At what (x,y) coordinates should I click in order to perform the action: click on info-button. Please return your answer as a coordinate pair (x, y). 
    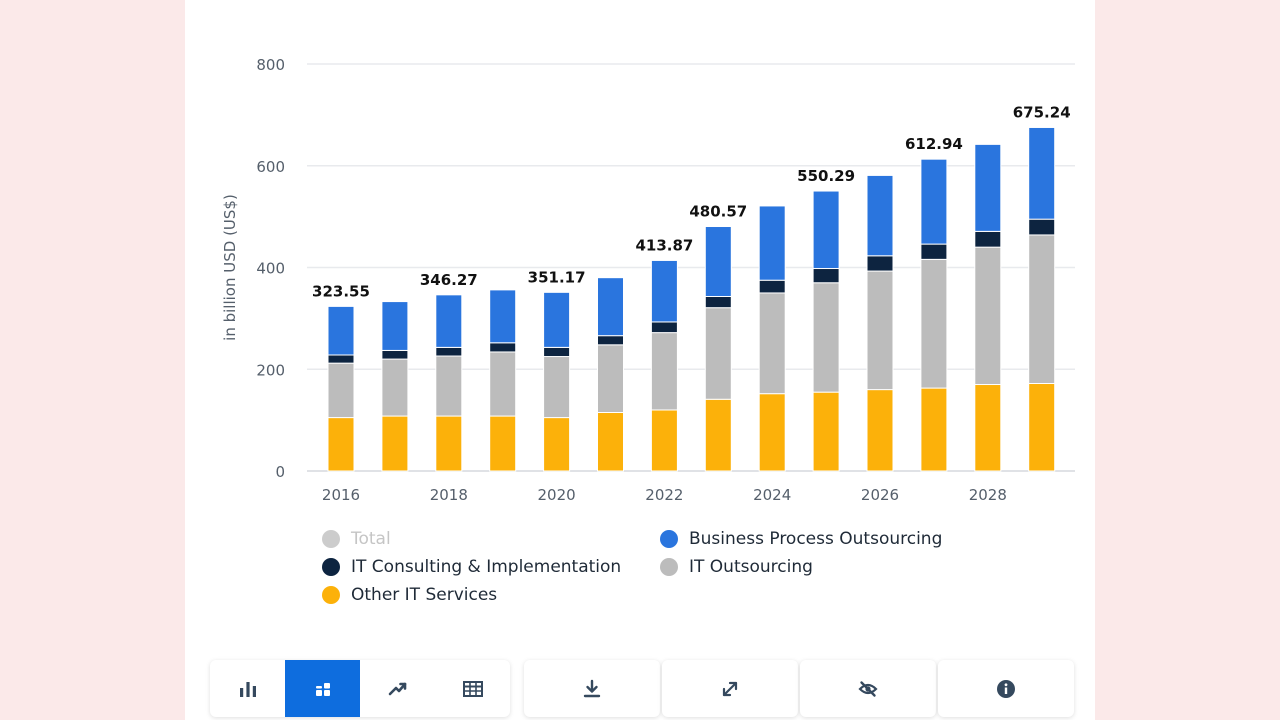
    Looking at the image, I should click on (1006, 688).